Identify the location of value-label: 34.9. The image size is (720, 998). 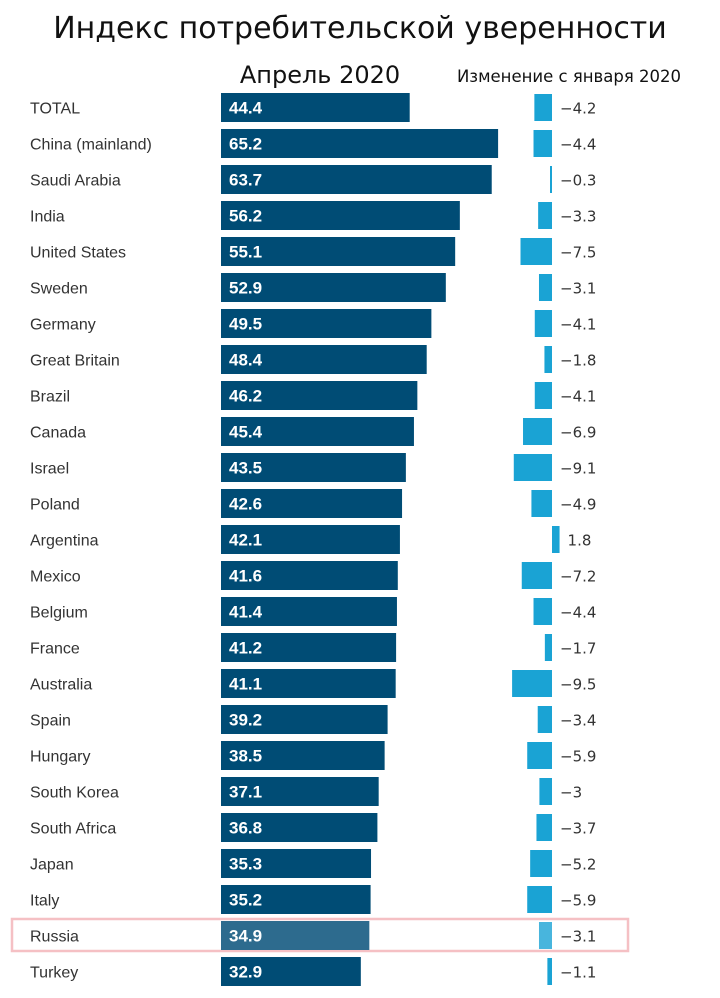
(245, 936).